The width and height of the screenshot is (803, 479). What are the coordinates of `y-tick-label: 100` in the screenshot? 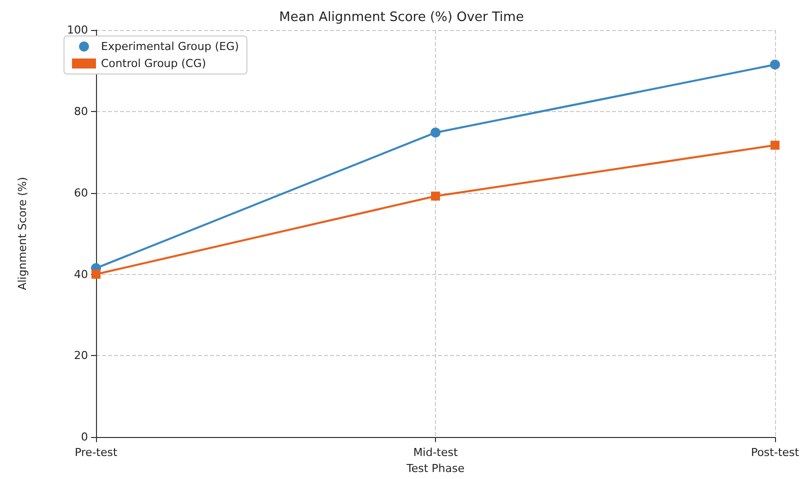 It's located at (77, 30).